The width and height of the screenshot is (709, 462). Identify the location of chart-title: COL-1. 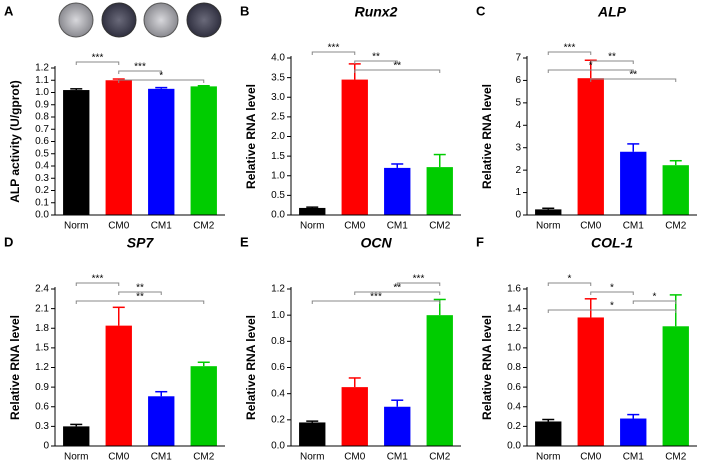
(612, 243).